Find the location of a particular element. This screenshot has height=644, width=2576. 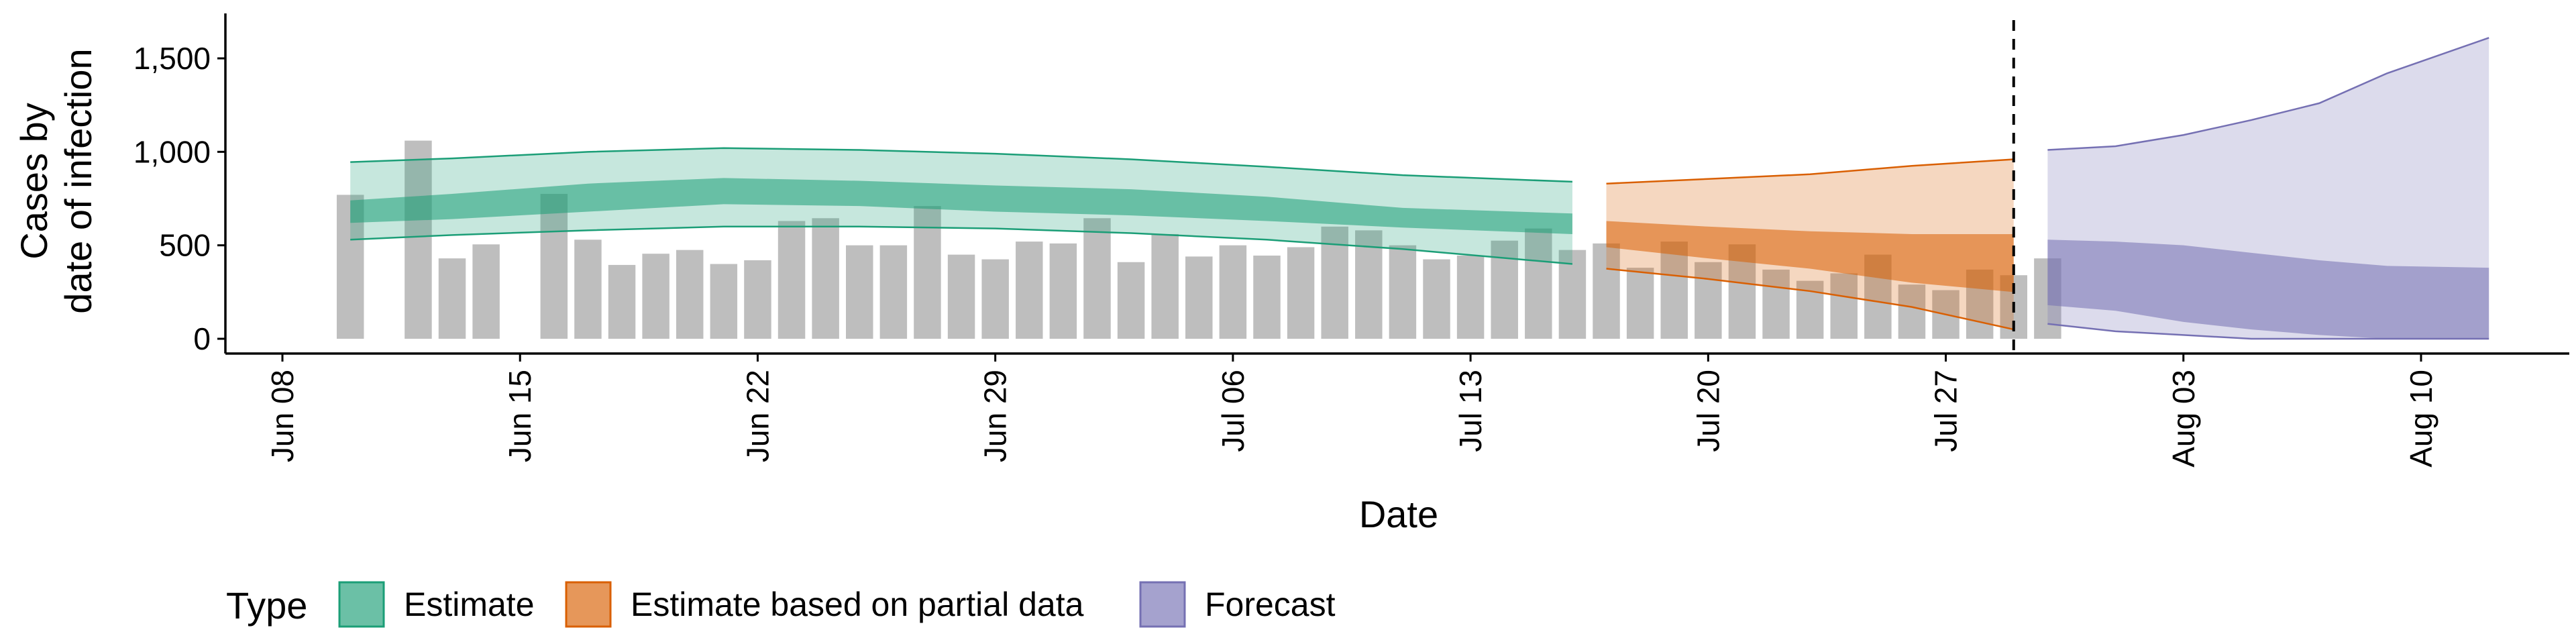

y-axis-title-line2: date of infection is located at coordinates (78, 180).